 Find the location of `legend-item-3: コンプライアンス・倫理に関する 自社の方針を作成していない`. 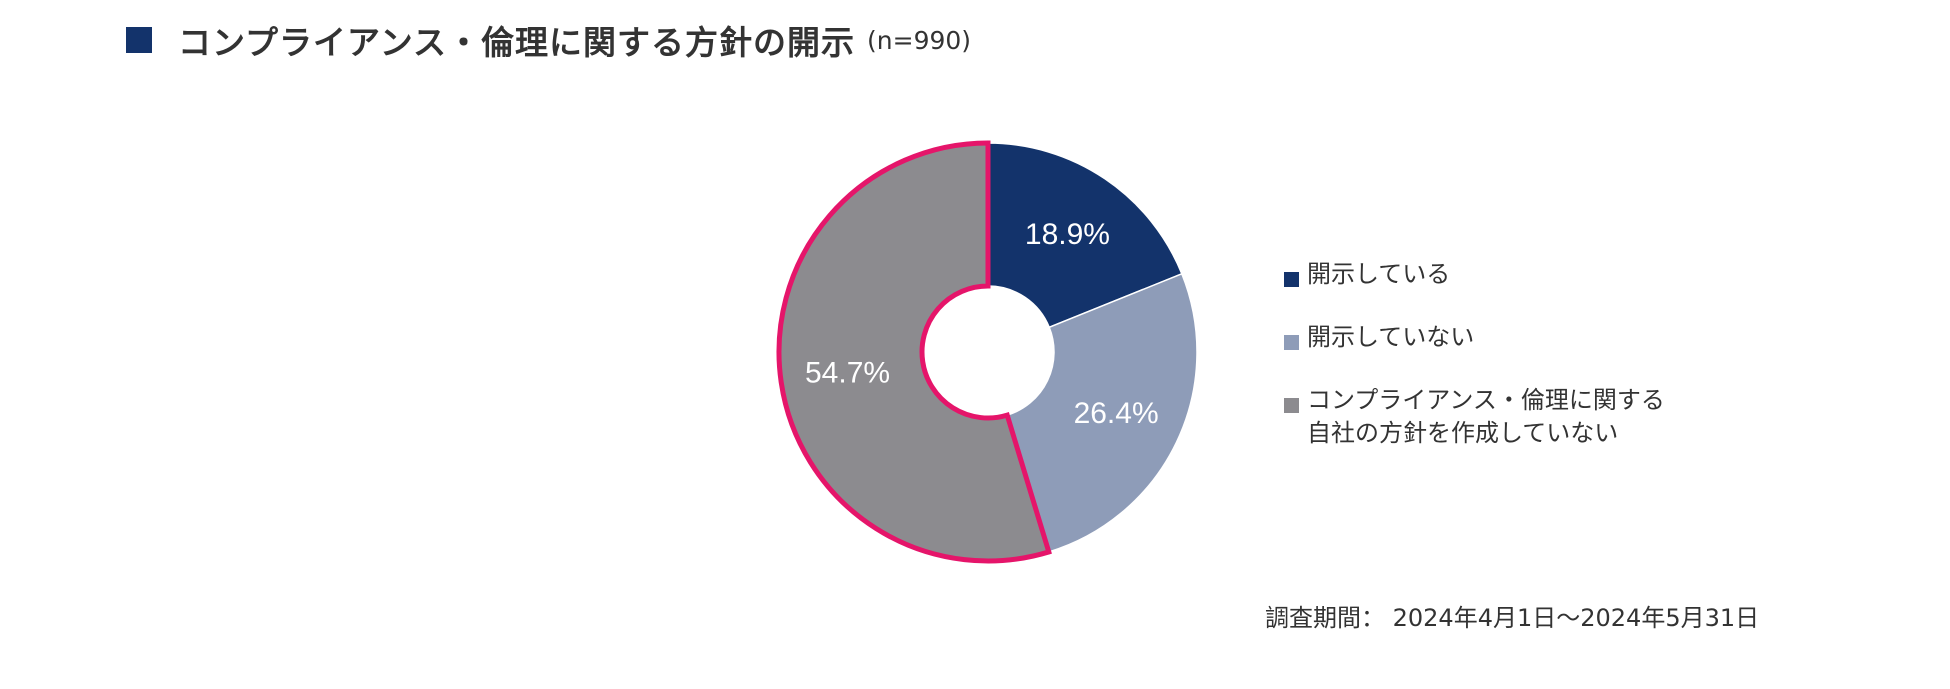

legend-item-3: コンプライアンス・倫理に関する 自社の方針を作成していない is located at coordinates (1474, 417).